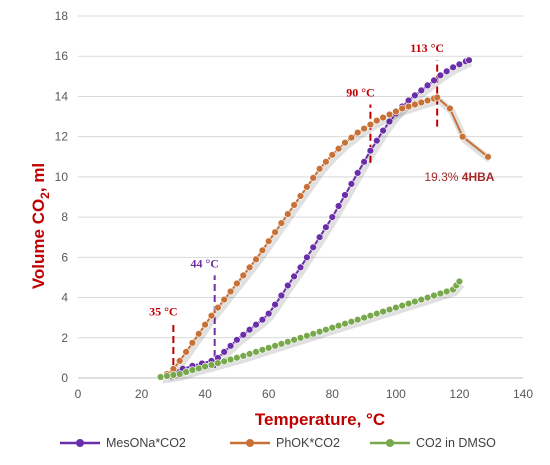  Describe the element at coordinates (64, 257) in the screenshot. I see `y-tick-label: 6` at that location.